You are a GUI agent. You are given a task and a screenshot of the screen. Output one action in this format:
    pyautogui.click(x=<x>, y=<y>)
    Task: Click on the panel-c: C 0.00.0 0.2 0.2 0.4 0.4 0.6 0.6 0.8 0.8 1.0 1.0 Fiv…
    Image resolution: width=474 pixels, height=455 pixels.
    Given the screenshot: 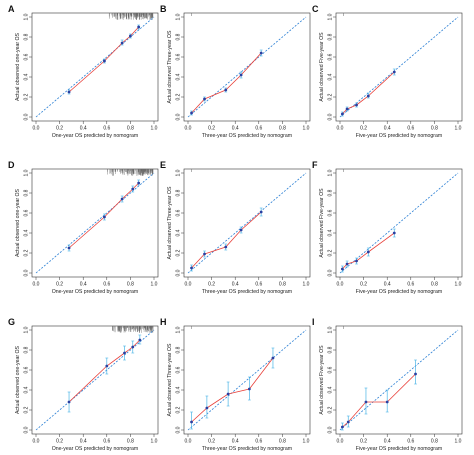 What is the action you would take?
    pyautogui.click(x=387, y=71)
    